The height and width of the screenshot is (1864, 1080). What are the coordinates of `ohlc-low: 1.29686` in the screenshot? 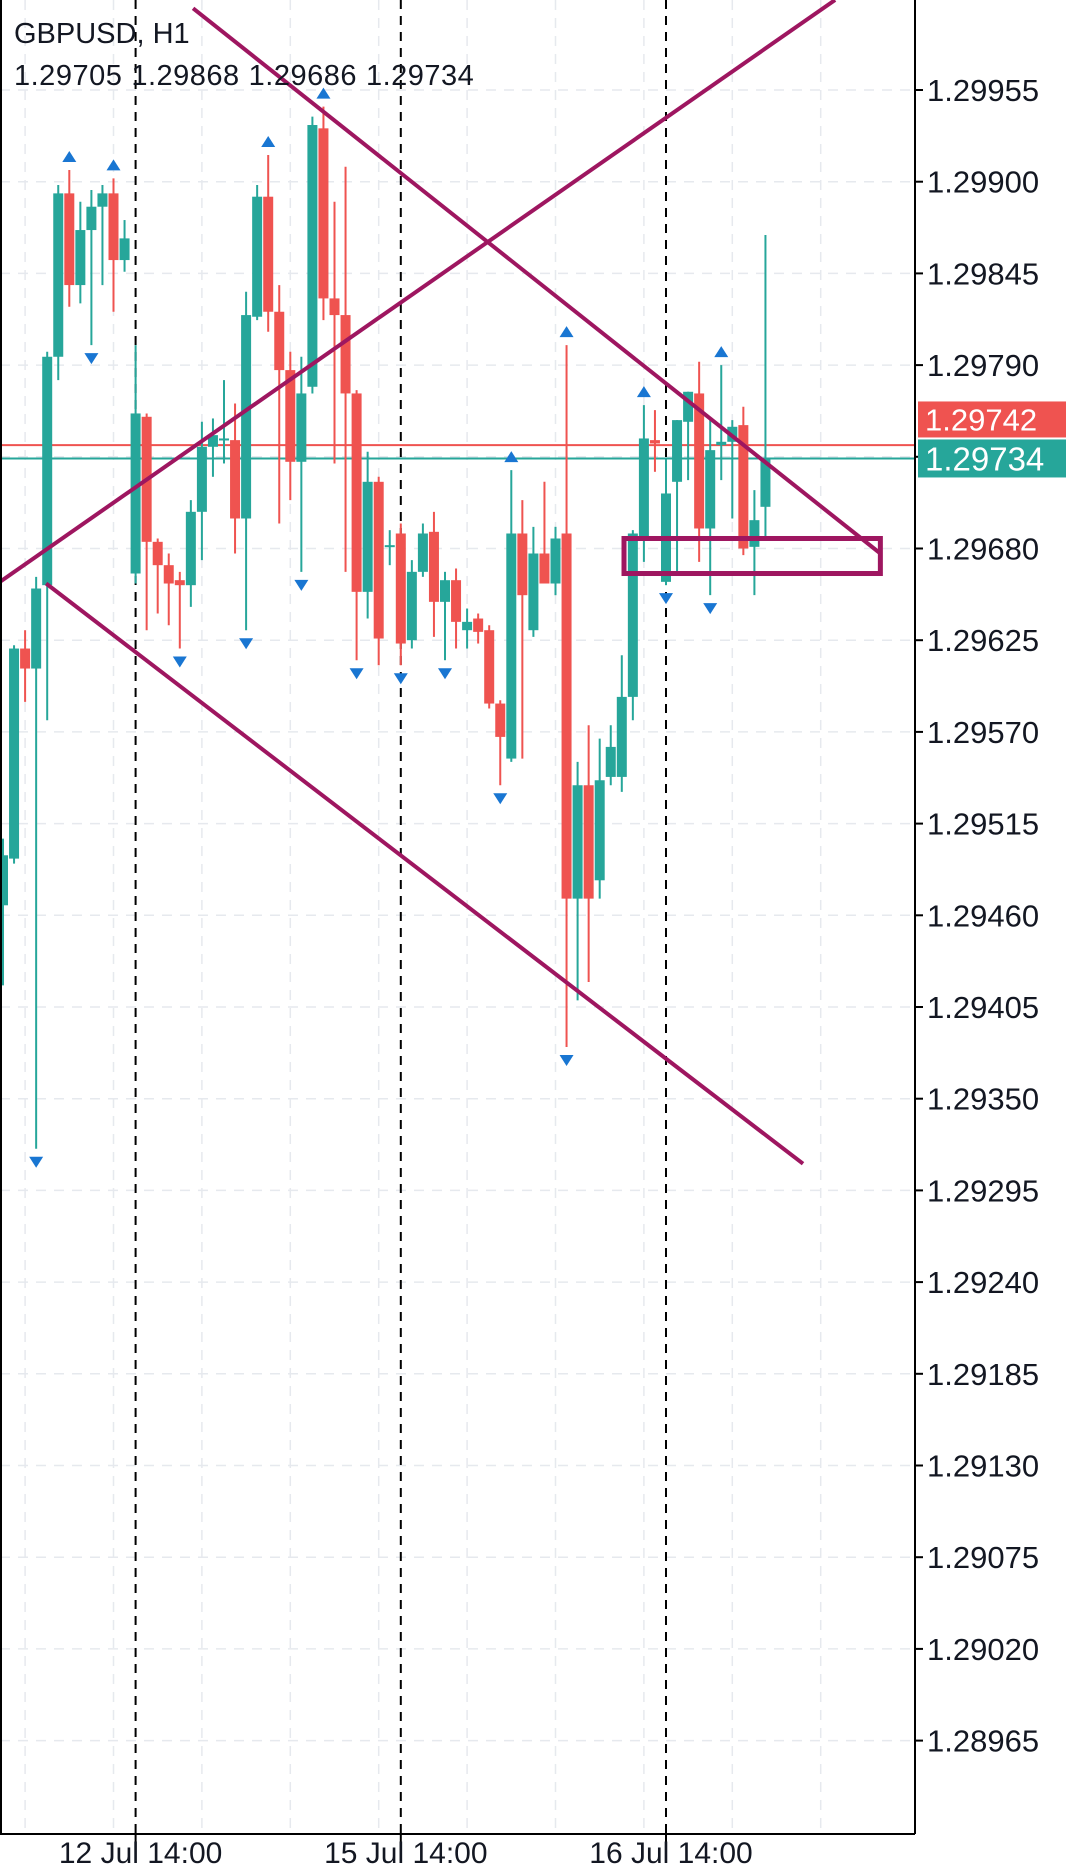 It's located at (302, 76).